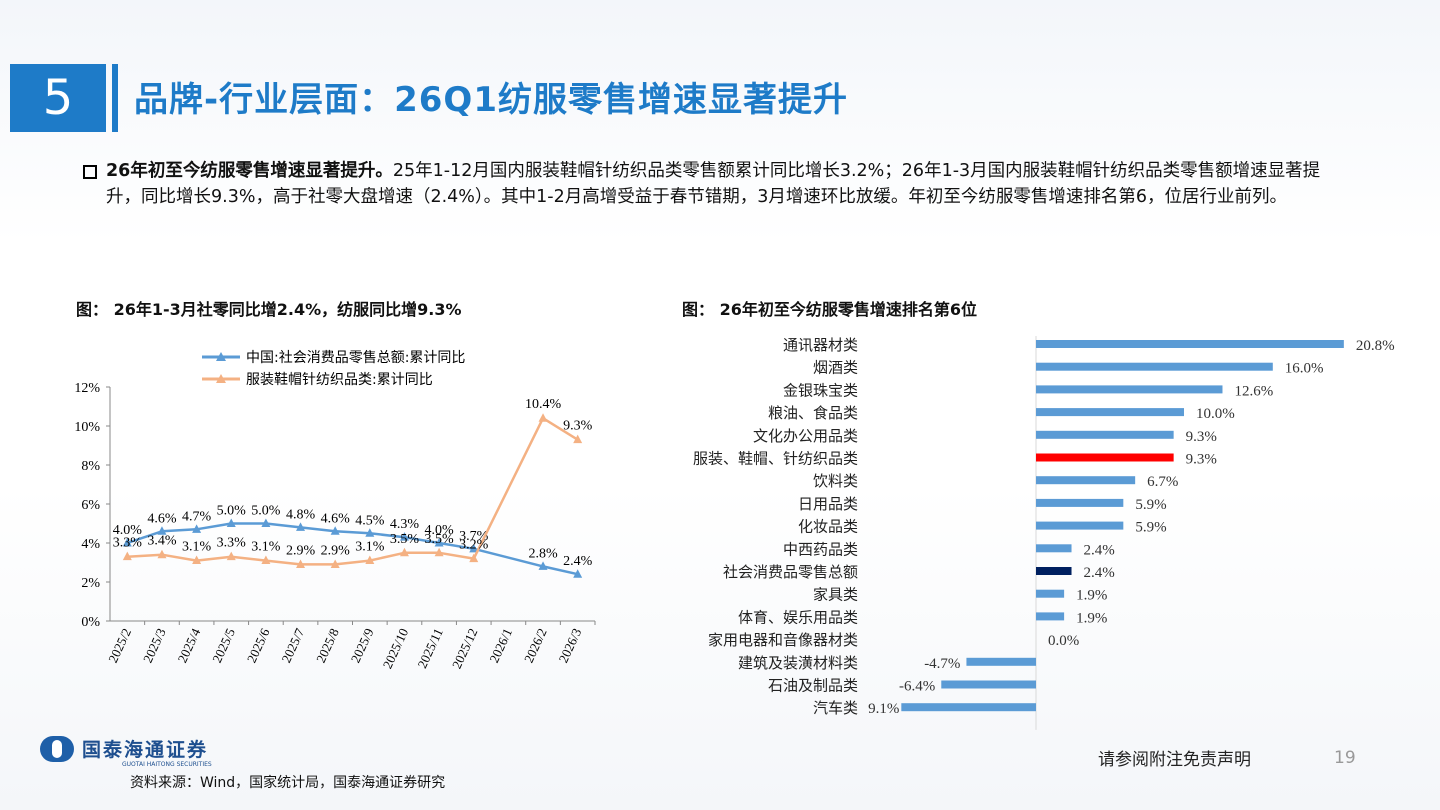  What do you see at coordinates (405, 539) in the screenshot?
I see `data-label: 3.5%` at bounding box center [405, 539].